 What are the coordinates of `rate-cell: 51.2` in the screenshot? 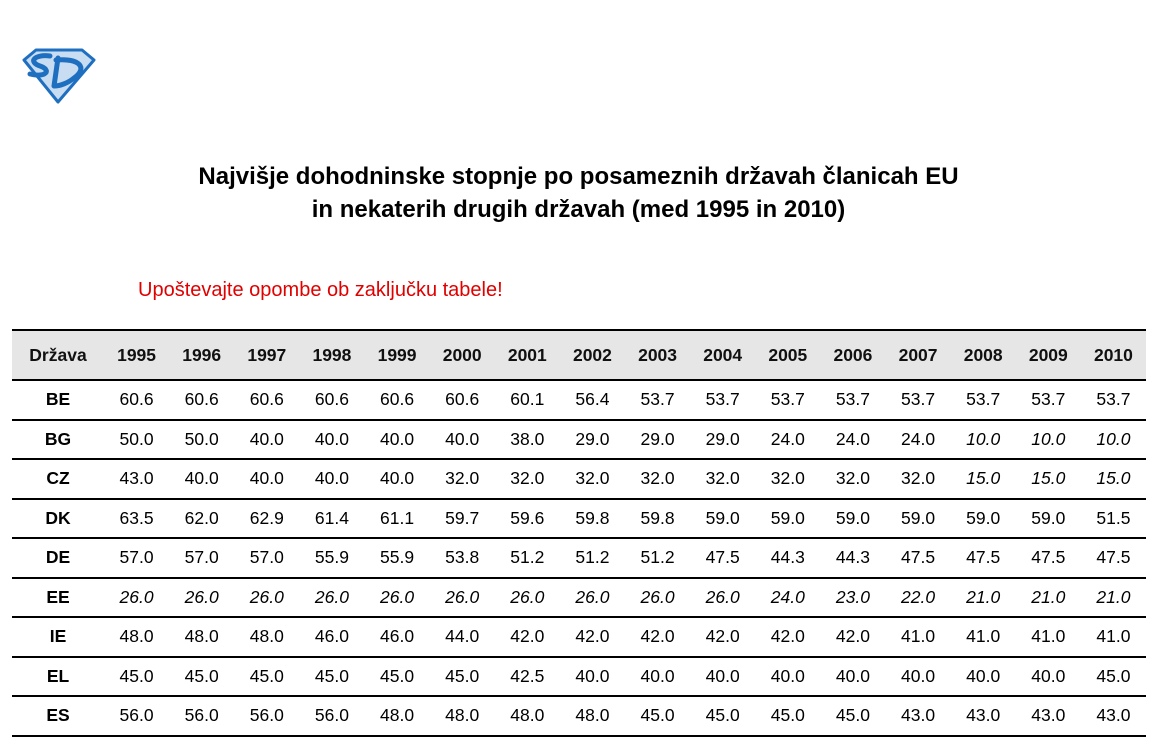 It's located at (527, 557).